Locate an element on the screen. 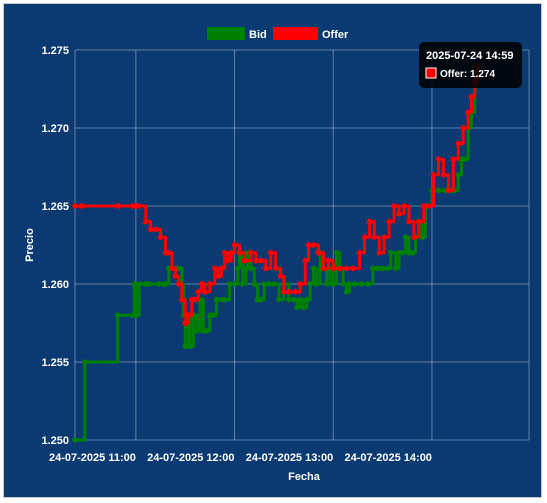 The width and height of the screenshot is (547, 503). legend-item-offer: Offer is located at coordinates (311, 34).